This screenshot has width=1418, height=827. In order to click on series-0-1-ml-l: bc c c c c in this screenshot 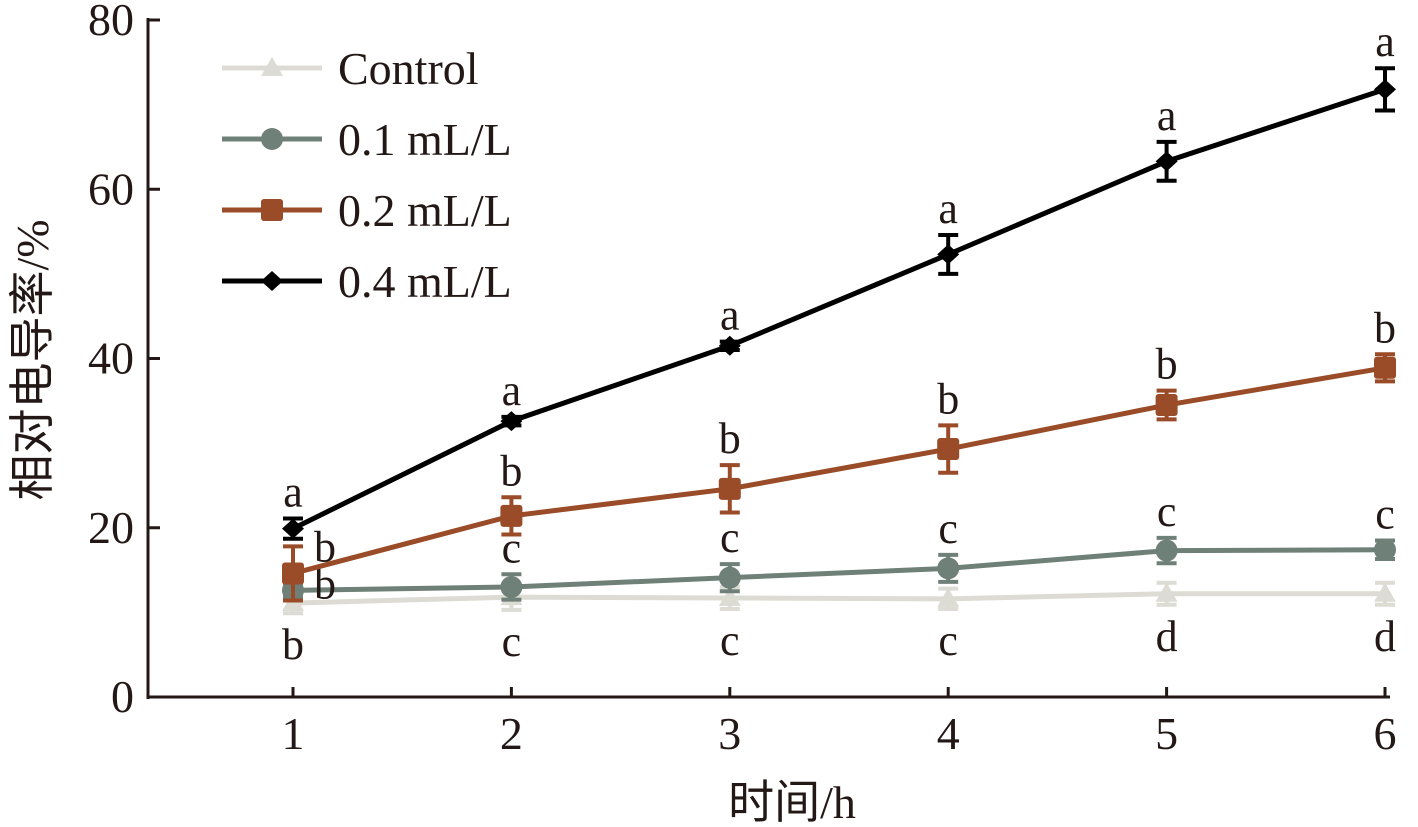, I will do `click(839, 547)`.